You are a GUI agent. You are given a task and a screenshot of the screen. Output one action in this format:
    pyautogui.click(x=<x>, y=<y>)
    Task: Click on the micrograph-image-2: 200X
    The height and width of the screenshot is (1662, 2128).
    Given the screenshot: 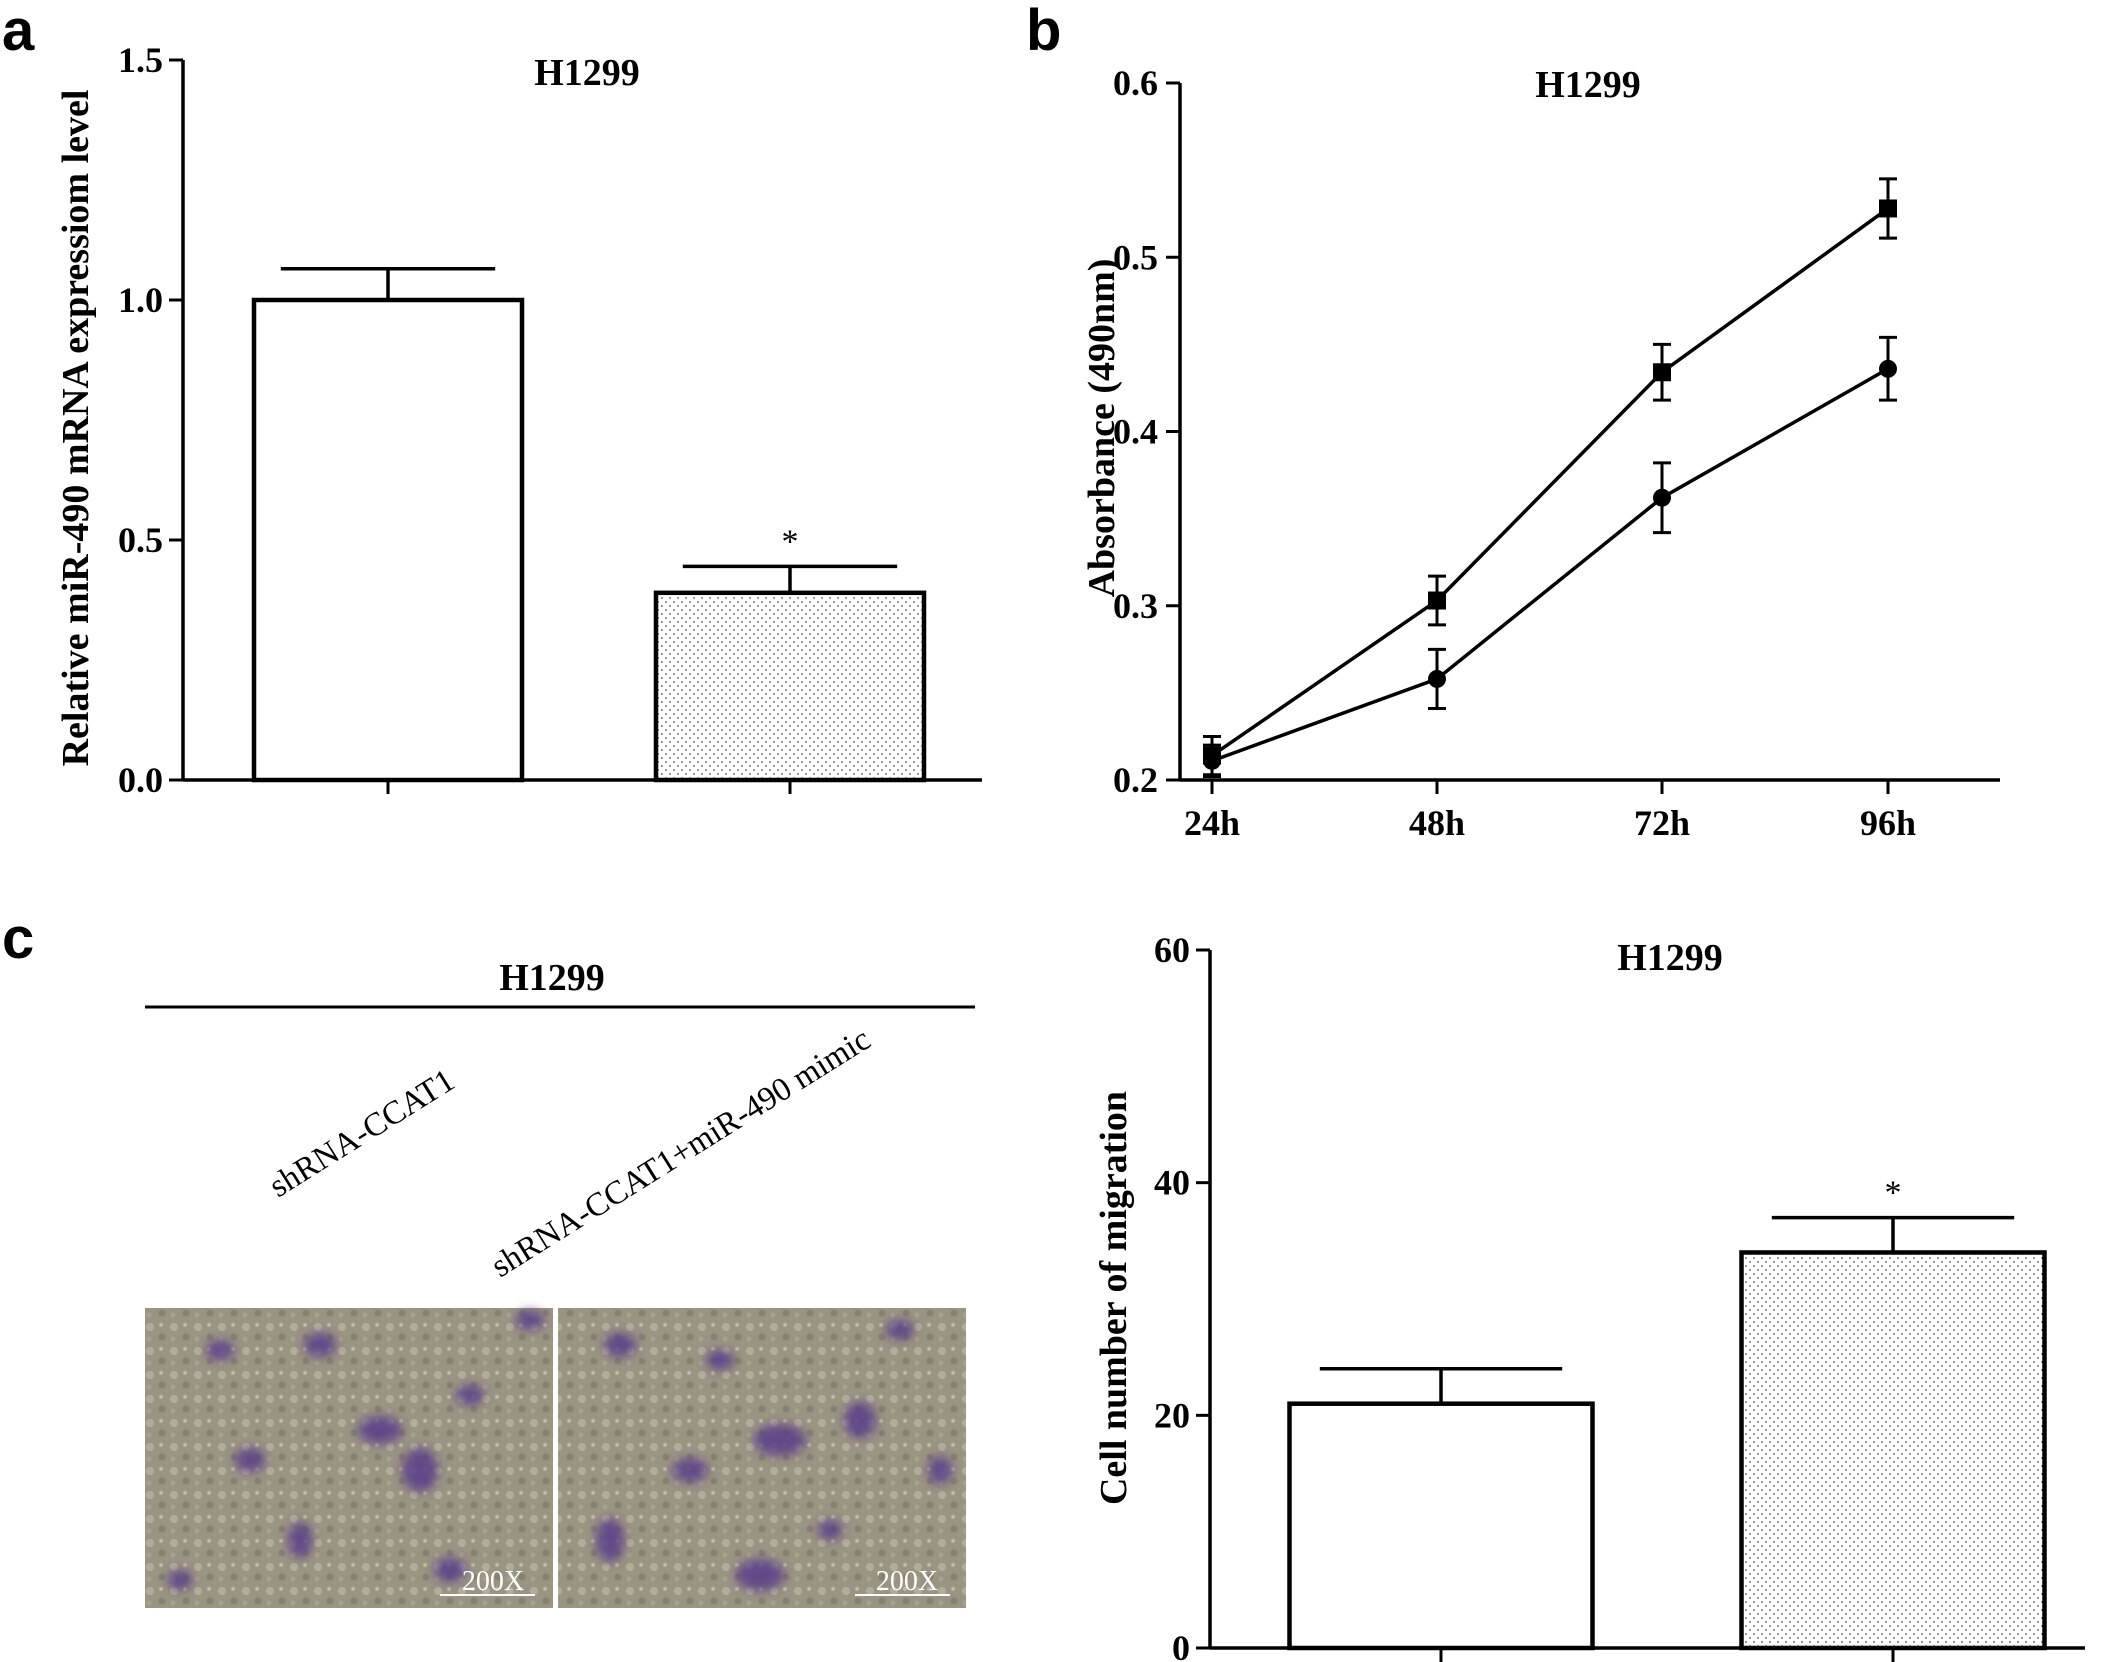 What is the action you would take?
    pyautogui.click(x=762, y=1458)
    